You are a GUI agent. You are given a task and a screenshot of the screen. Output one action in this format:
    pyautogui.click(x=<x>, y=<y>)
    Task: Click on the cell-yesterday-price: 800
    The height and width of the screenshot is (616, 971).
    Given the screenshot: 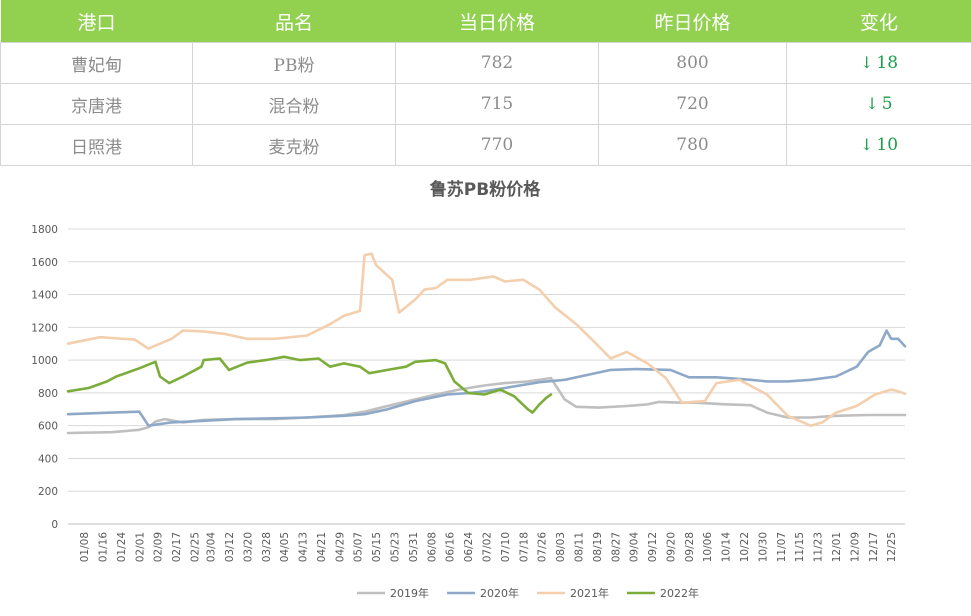 What is the action you would take?
    pyautogui.click(x=692, y=63)
    